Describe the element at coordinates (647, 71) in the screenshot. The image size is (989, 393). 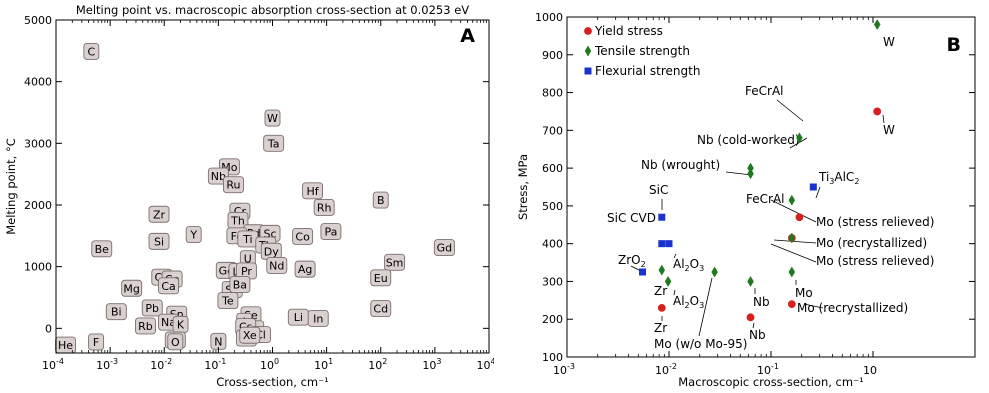
I see `legend-label: Flexurial strength` at that location.